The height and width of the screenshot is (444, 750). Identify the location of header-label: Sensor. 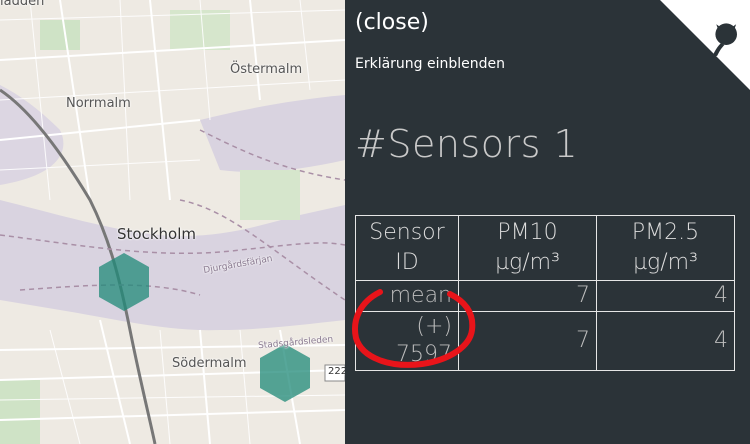
(407, 232).